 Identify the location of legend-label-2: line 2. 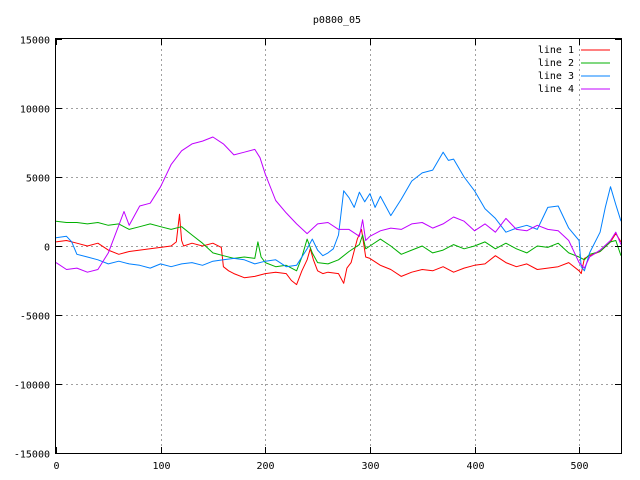
(556, 63).